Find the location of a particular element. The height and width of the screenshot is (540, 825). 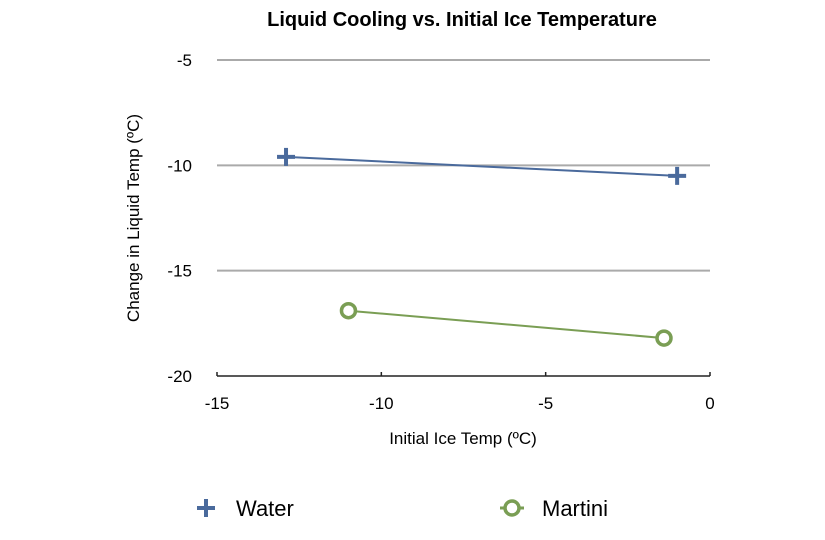

x-tick-label: 0 is located at coordinates (709, 403).